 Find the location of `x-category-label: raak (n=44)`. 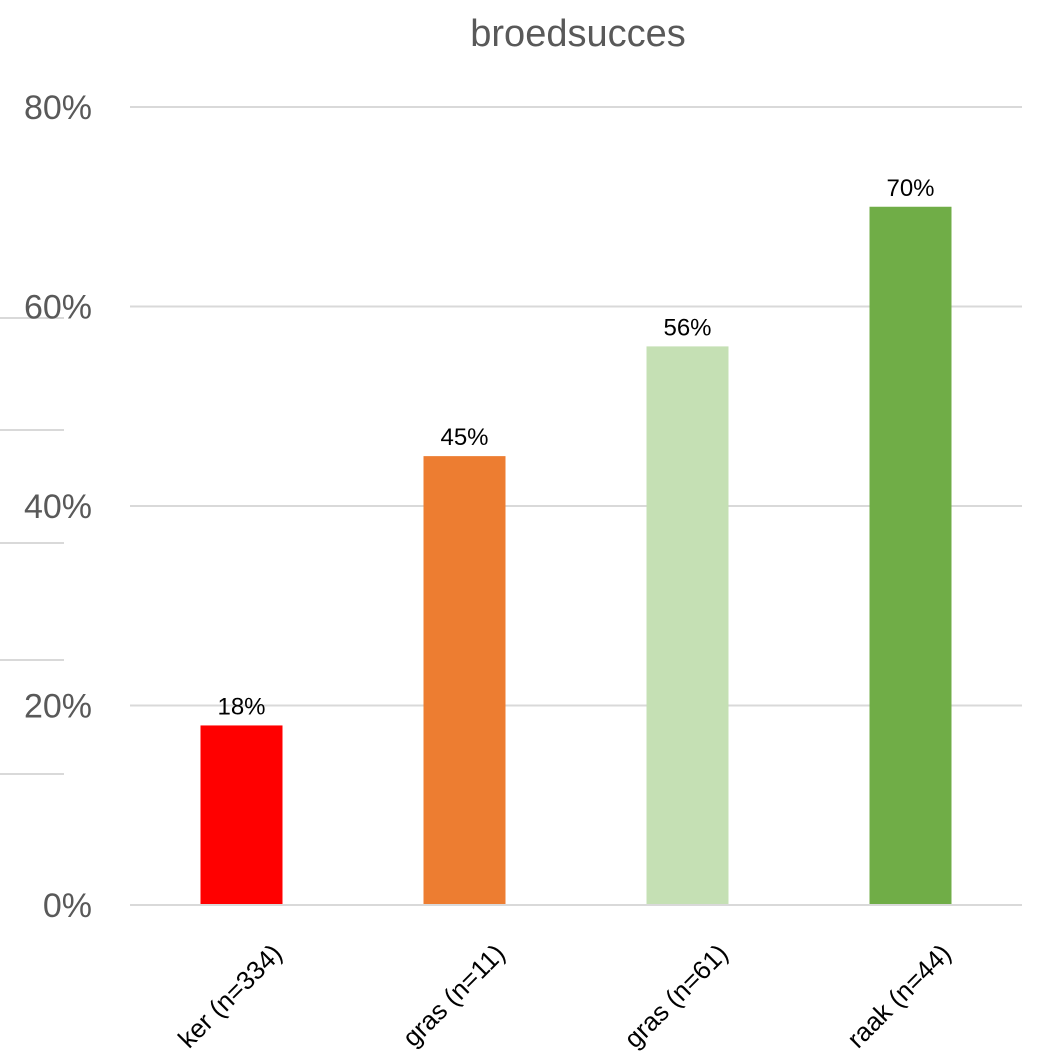

x-category-label: raak (n=44) is located at coordinates (899, 996).